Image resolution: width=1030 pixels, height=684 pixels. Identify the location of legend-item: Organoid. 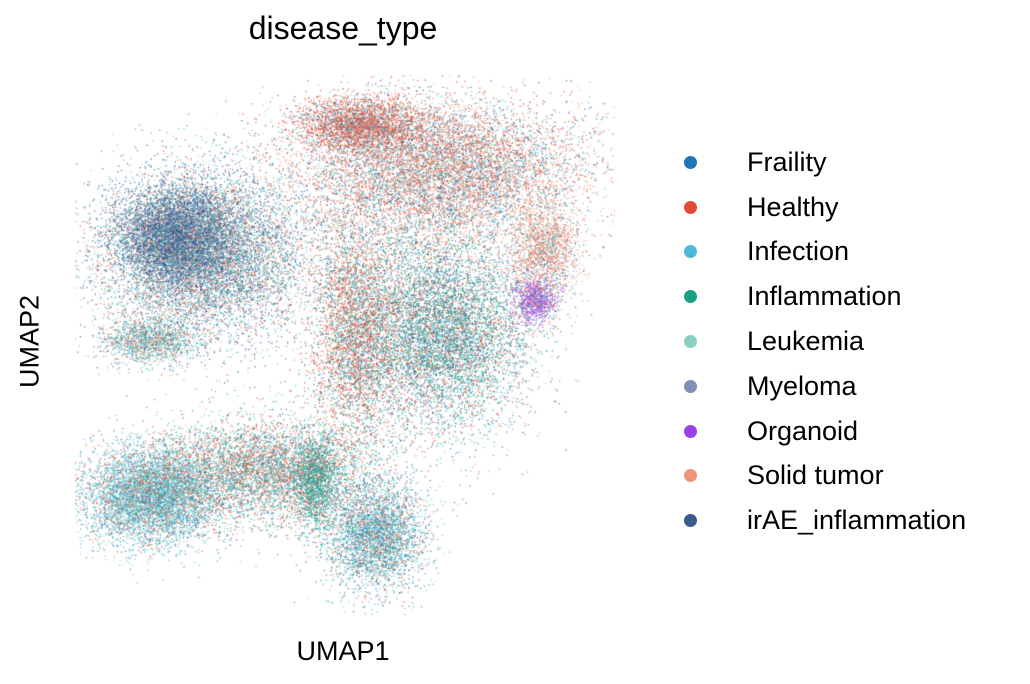
(823, 431).